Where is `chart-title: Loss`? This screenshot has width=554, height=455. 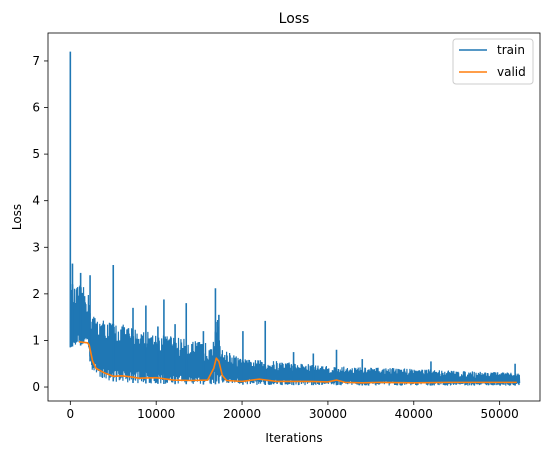
chart-title: Loss is located at coordinates (294, 19).